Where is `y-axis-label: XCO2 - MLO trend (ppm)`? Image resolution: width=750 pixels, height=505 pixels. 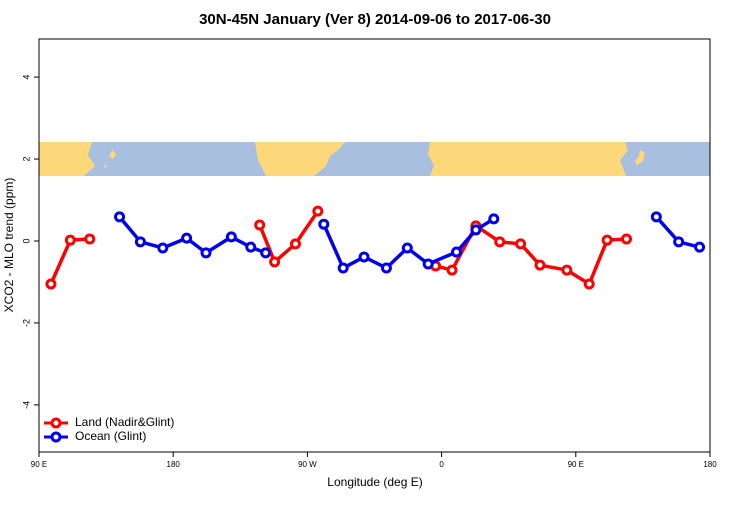 y-axis-label: XCO2 - MLO trend (ppm) is located at coordinates (9, 245).